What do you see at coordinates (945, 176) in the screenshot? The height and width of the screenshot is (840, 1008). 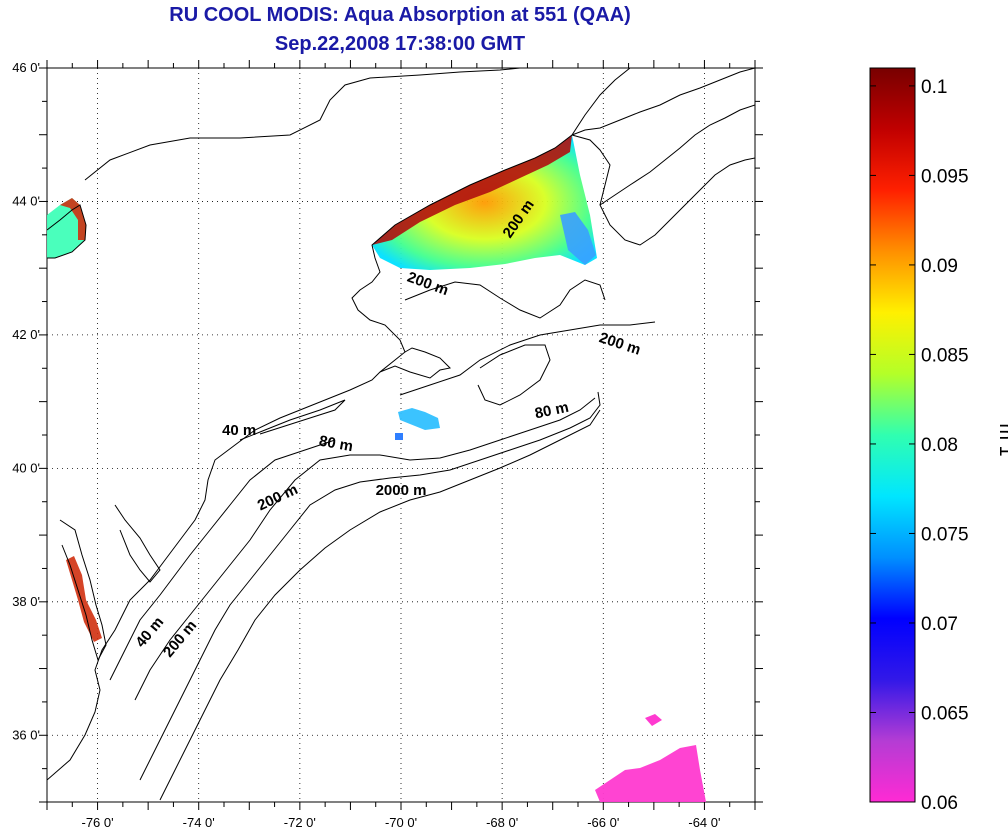 I see `colorbar-tick-label: 0.095` at bounding box center [945, 176].